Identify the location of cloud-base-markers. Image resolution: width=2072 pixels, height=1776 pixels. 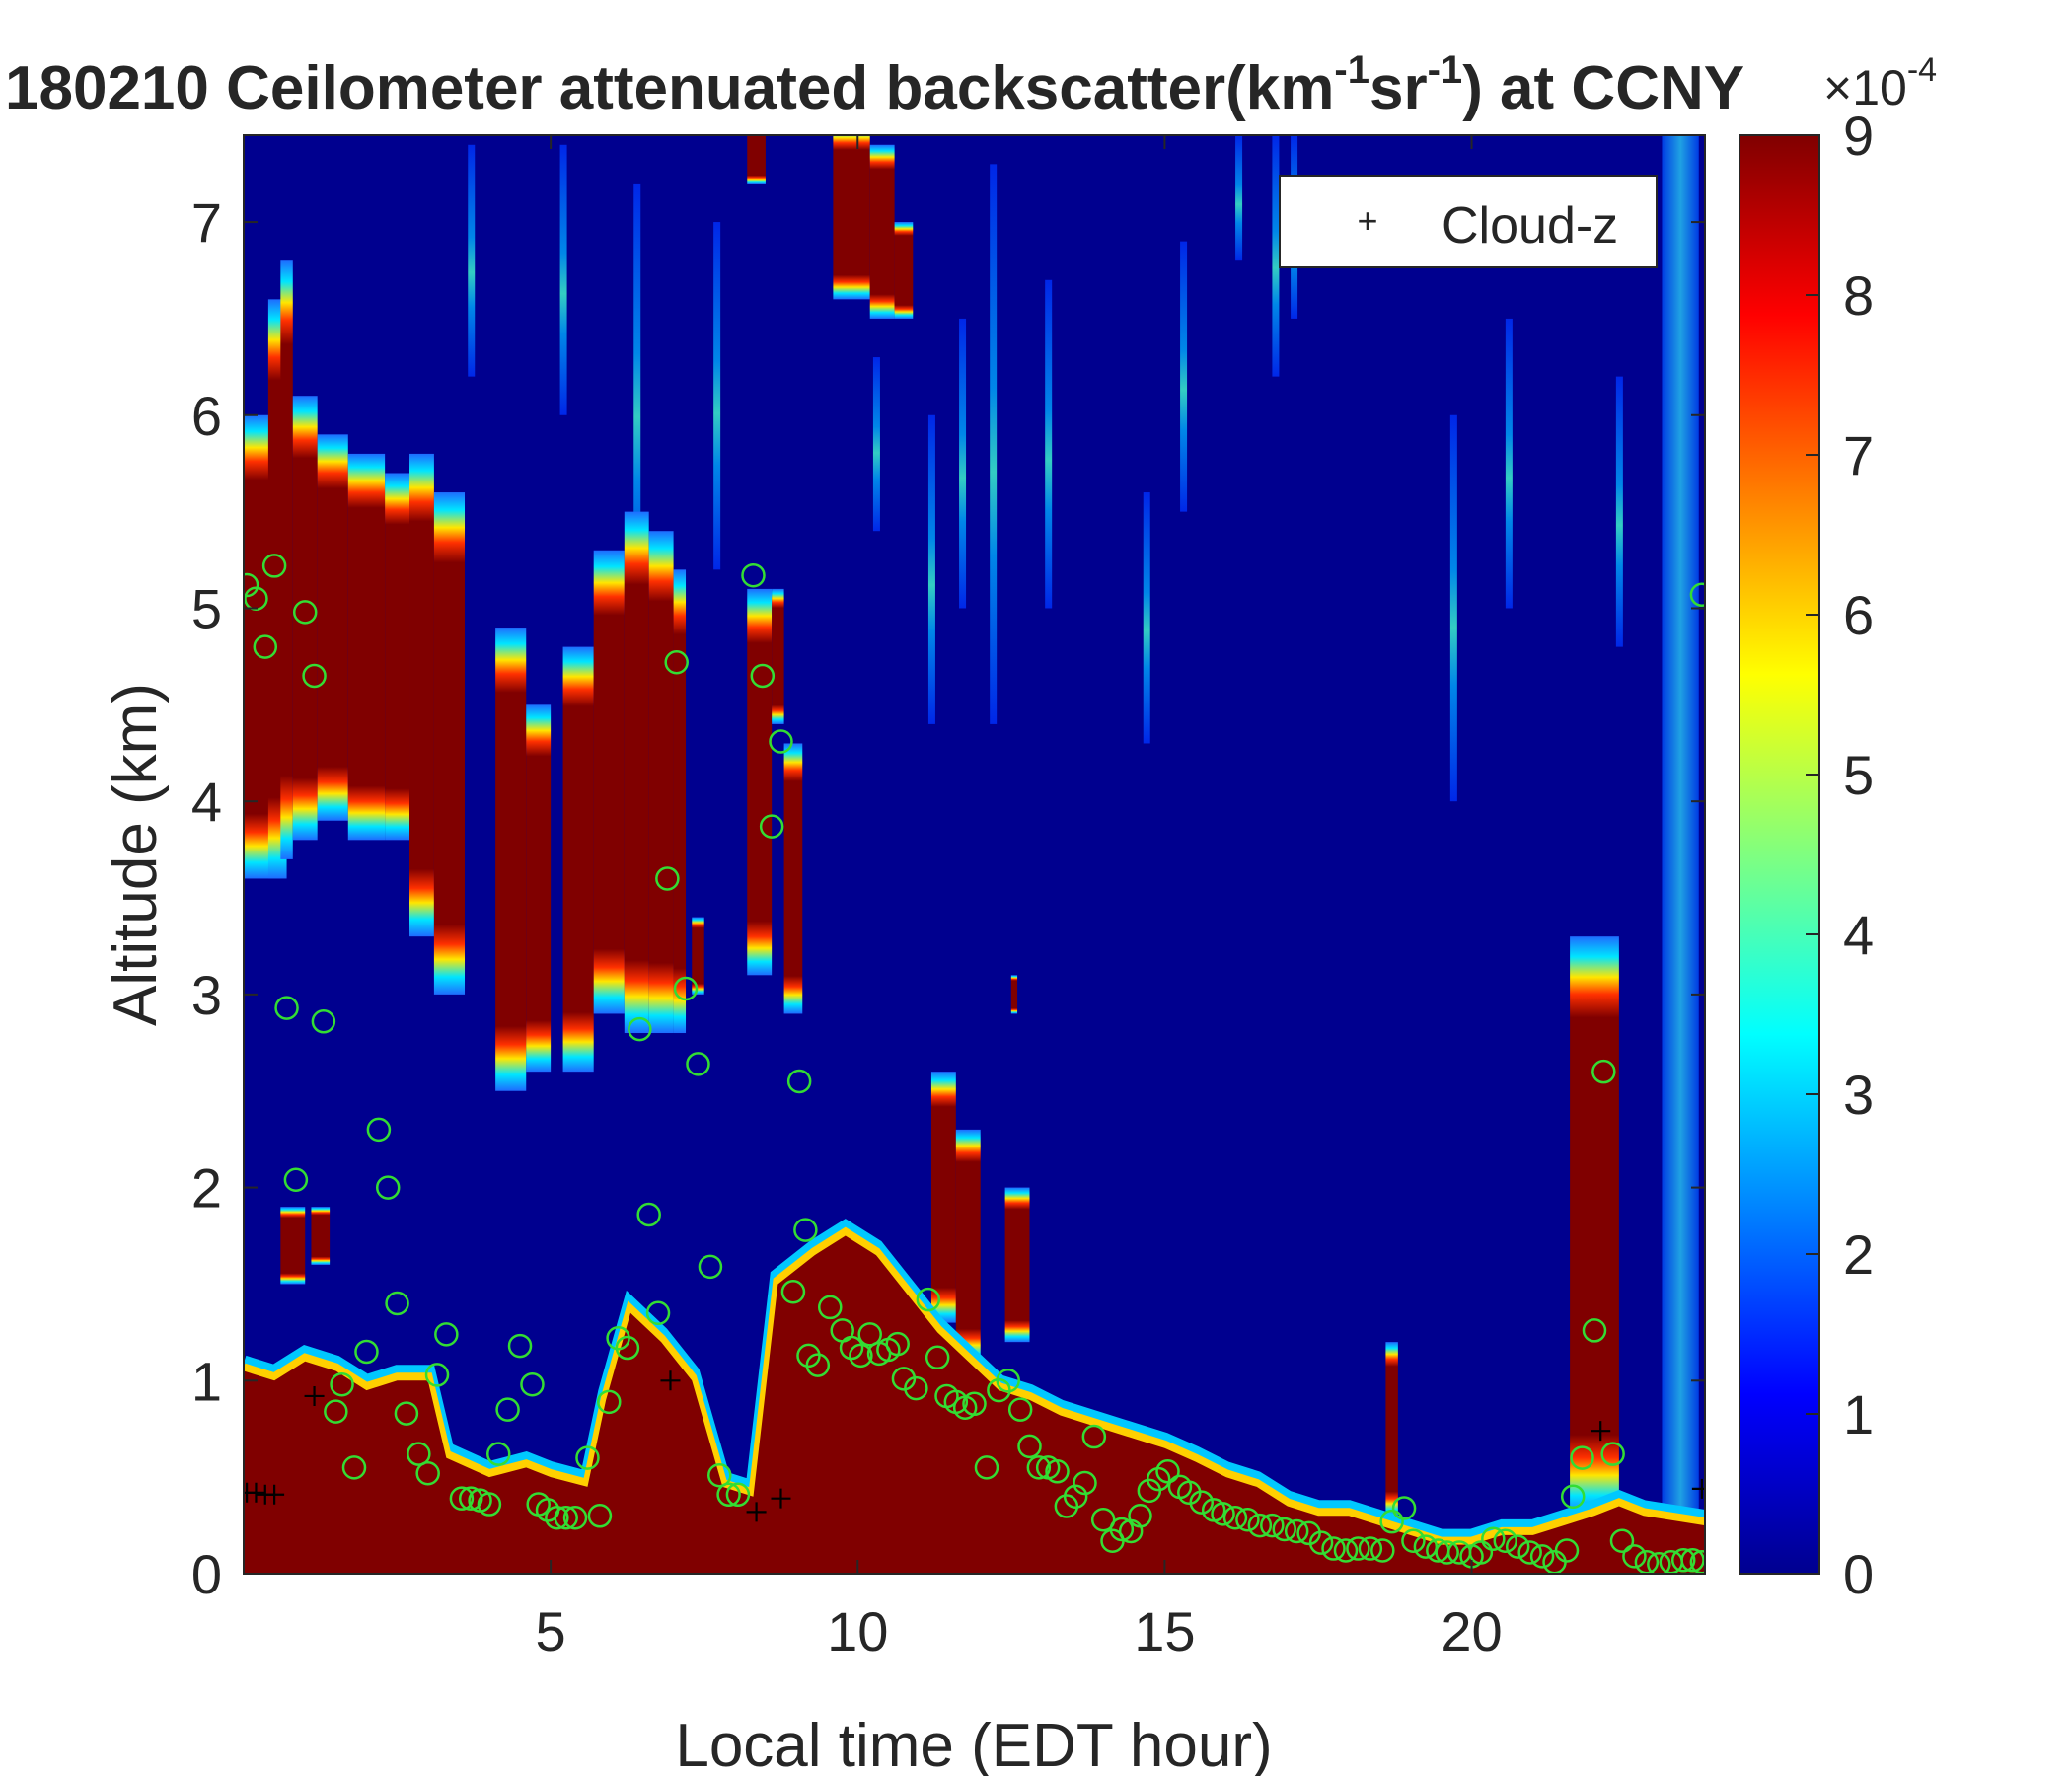
(975, 1446).